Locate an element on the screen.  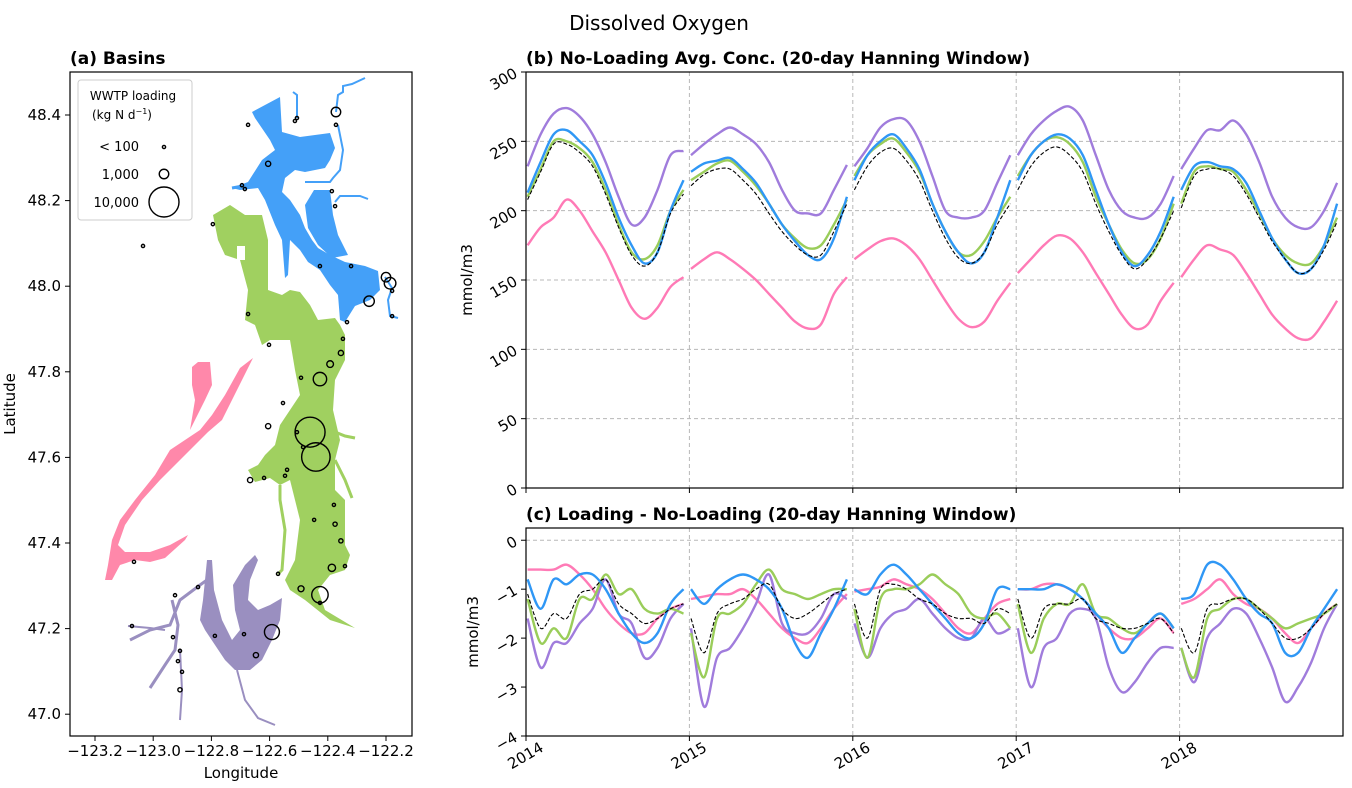
b-series-average-2015 is located at coordinates (769, 212).